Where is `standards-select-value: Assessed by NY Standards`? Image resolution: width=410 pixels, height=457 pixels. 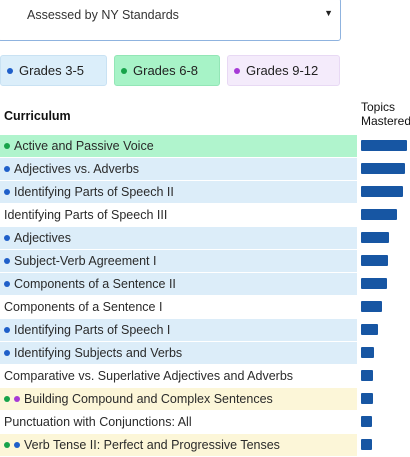 standards-select-value: Assessed by NY Standards is located at coordinates (103, 15).